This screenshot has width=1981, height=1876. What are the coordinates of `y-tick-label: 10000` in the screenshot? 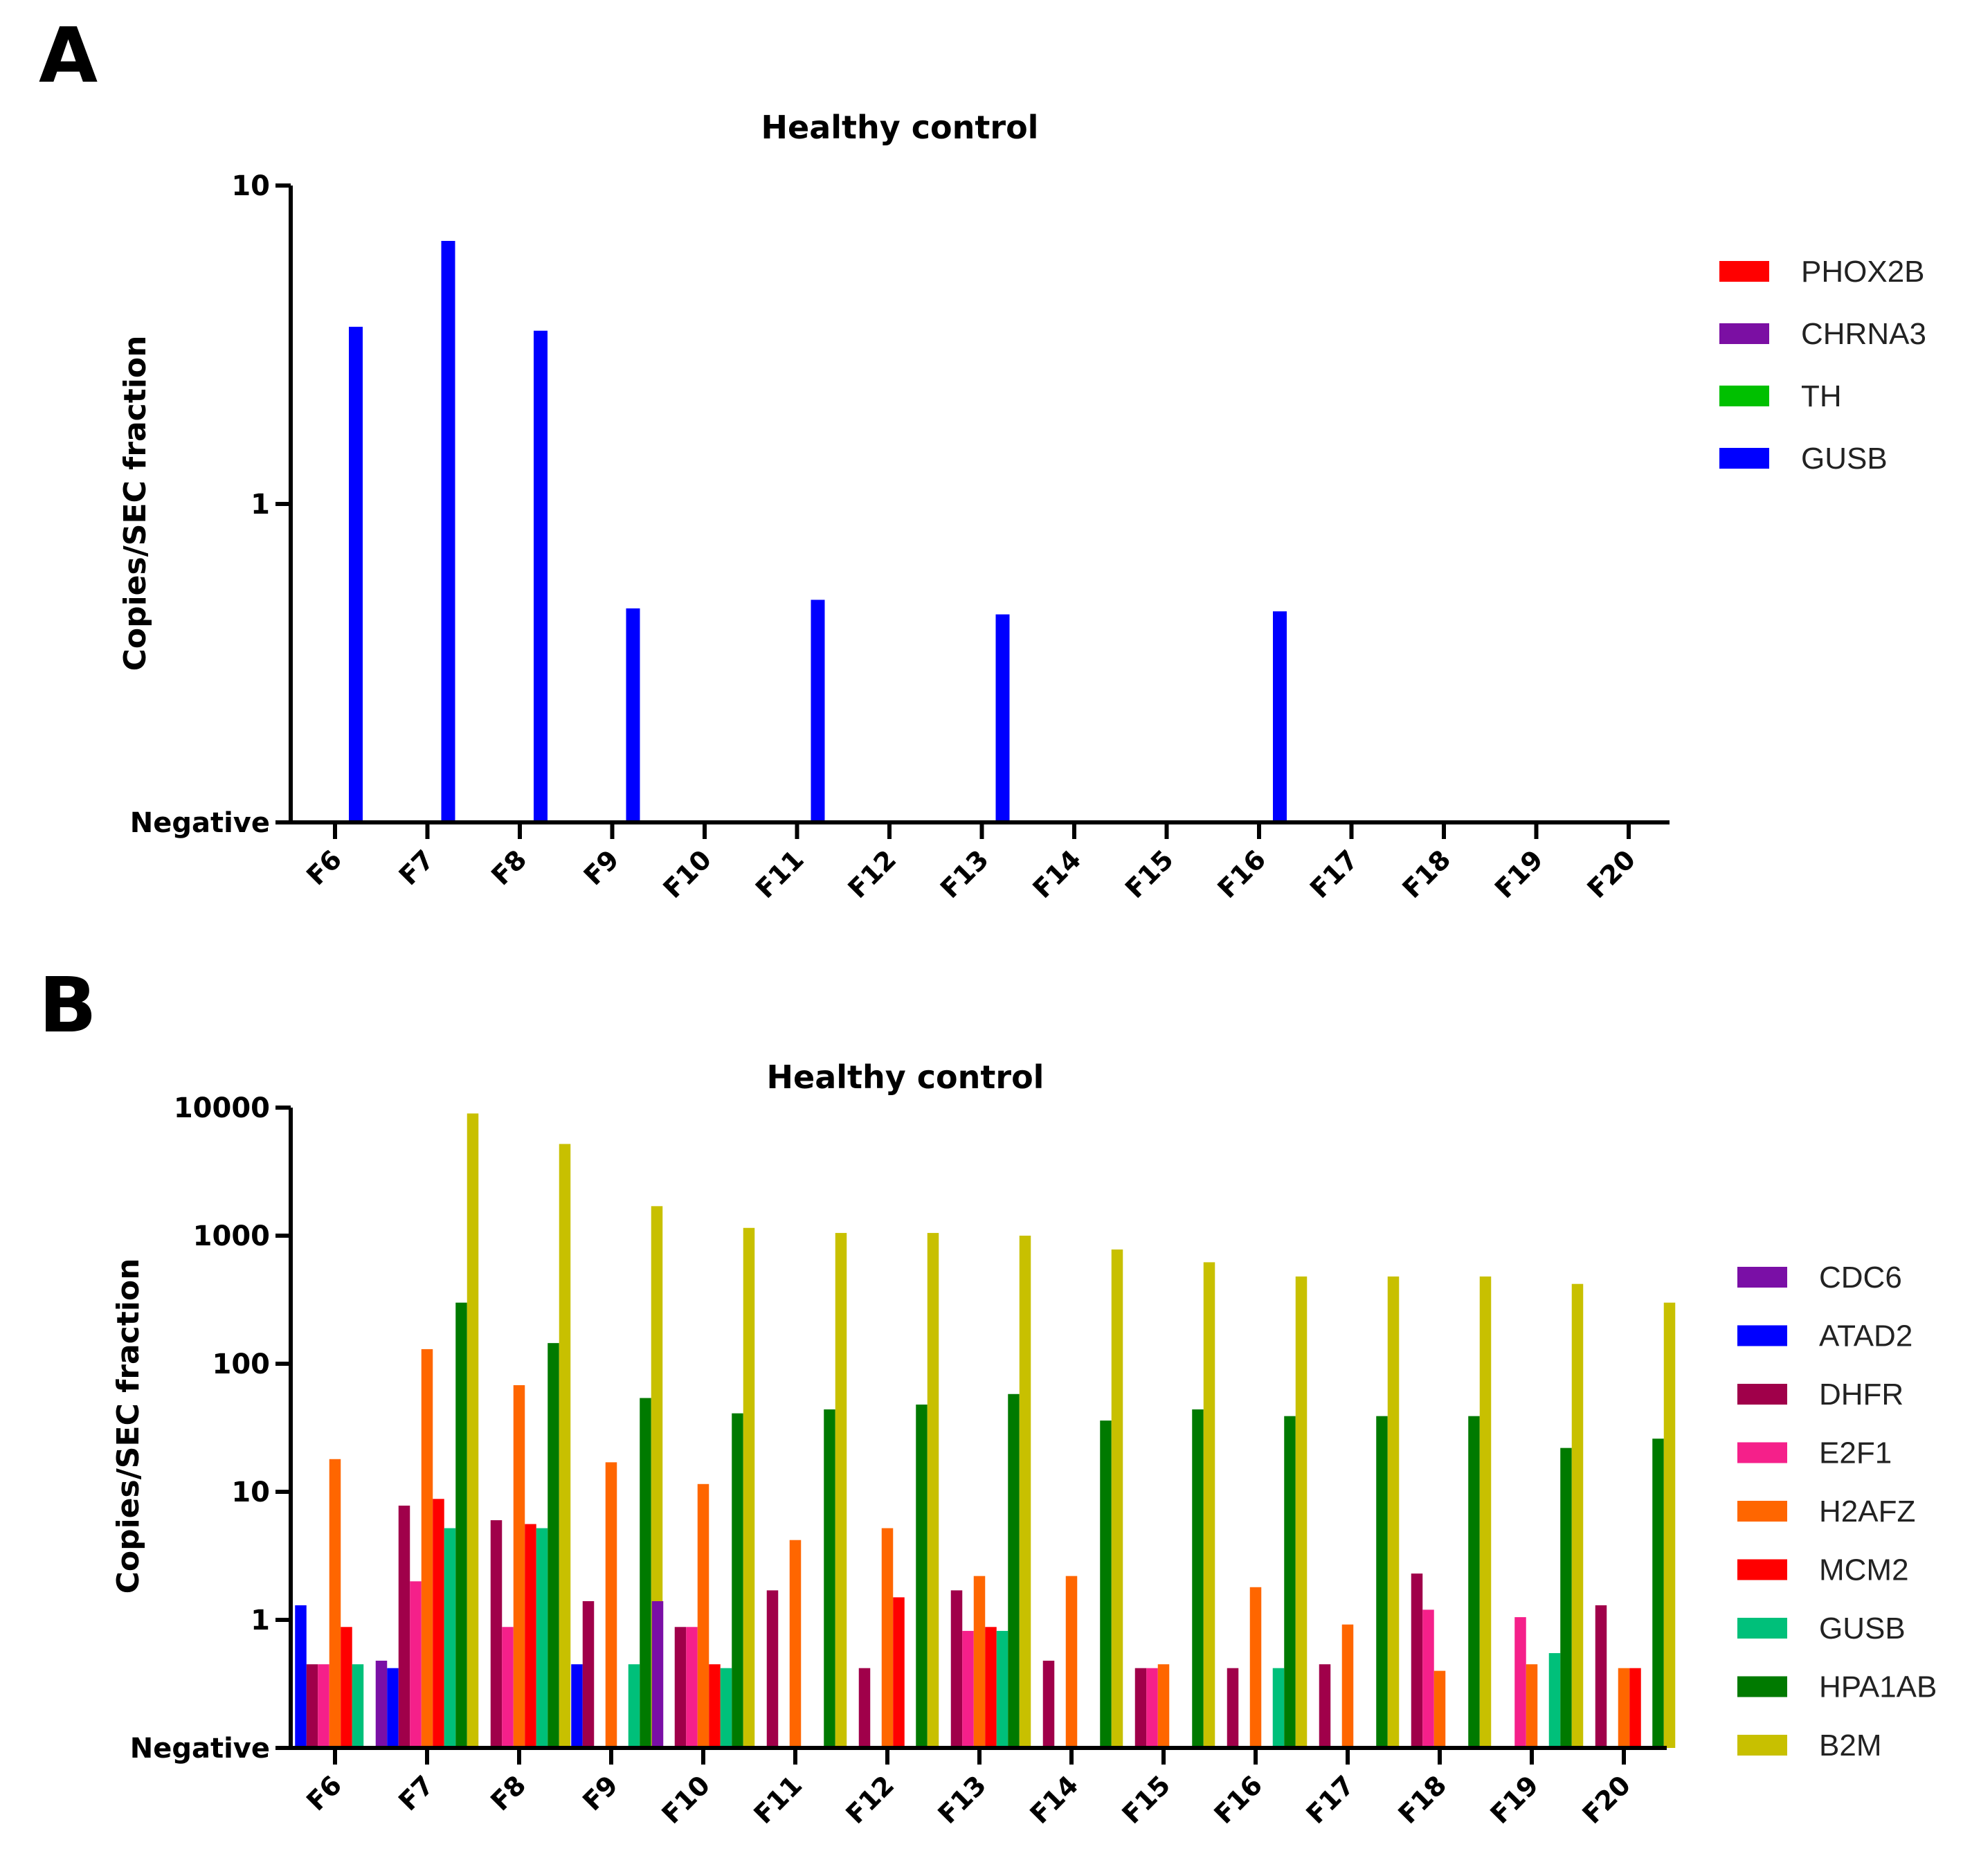 It's located at (222, 1108).